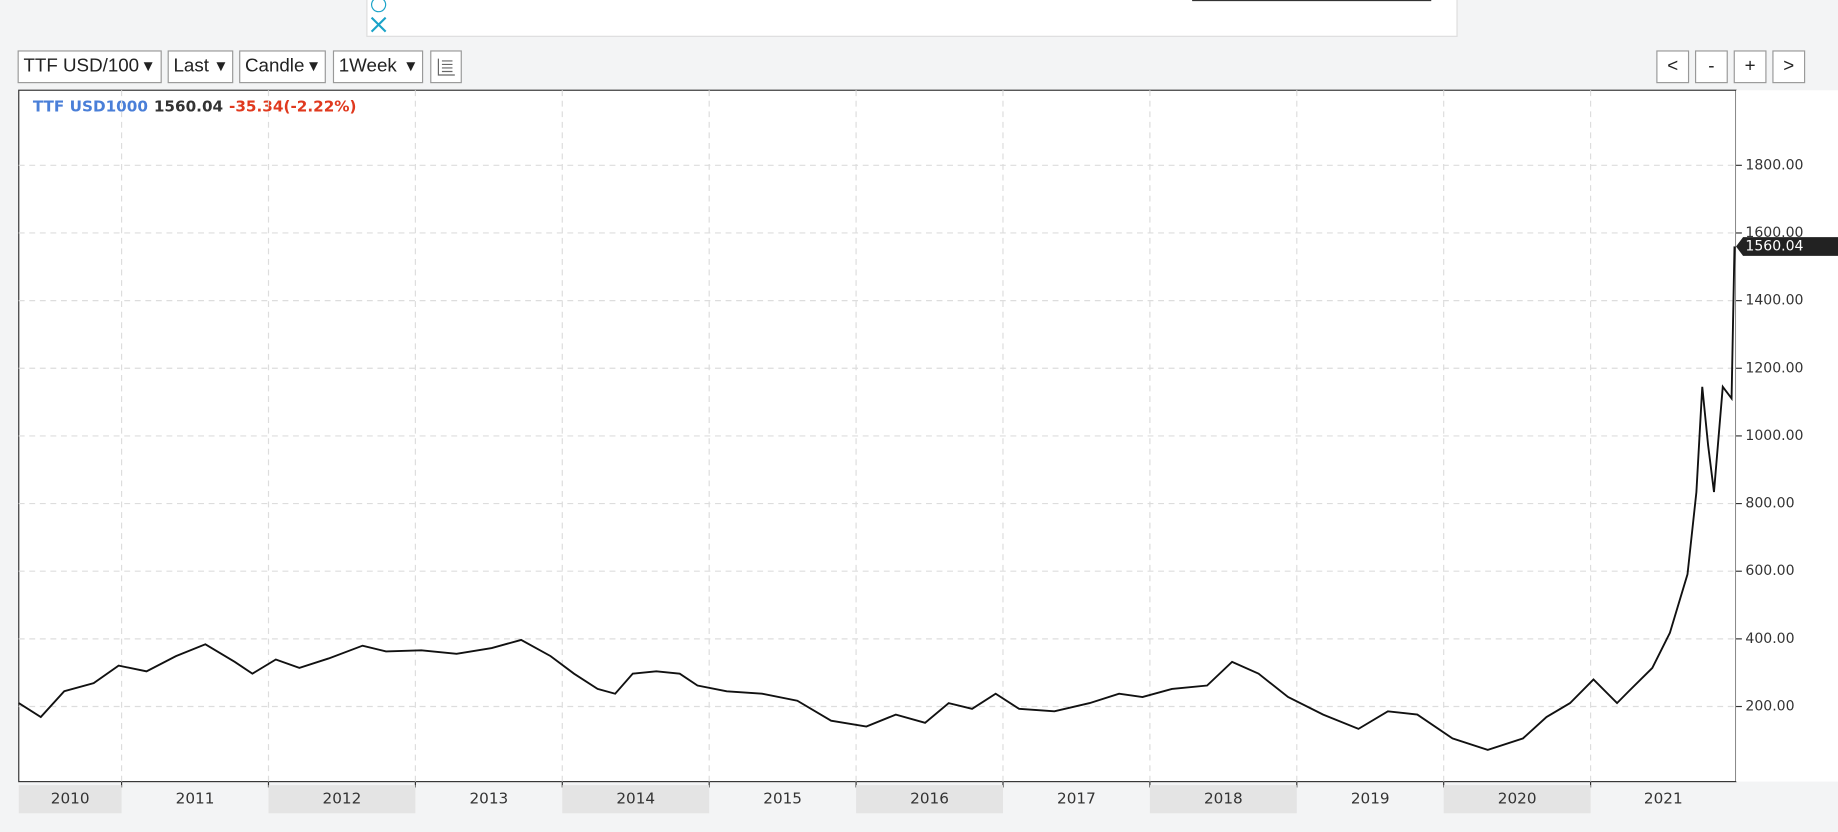 The width and height of the screenshot is (1838, 832). What do you see at coordinates (1370, 799) in the screenshot?
I see `x-tick-label: 2019` at bounding box center [1370, 799].